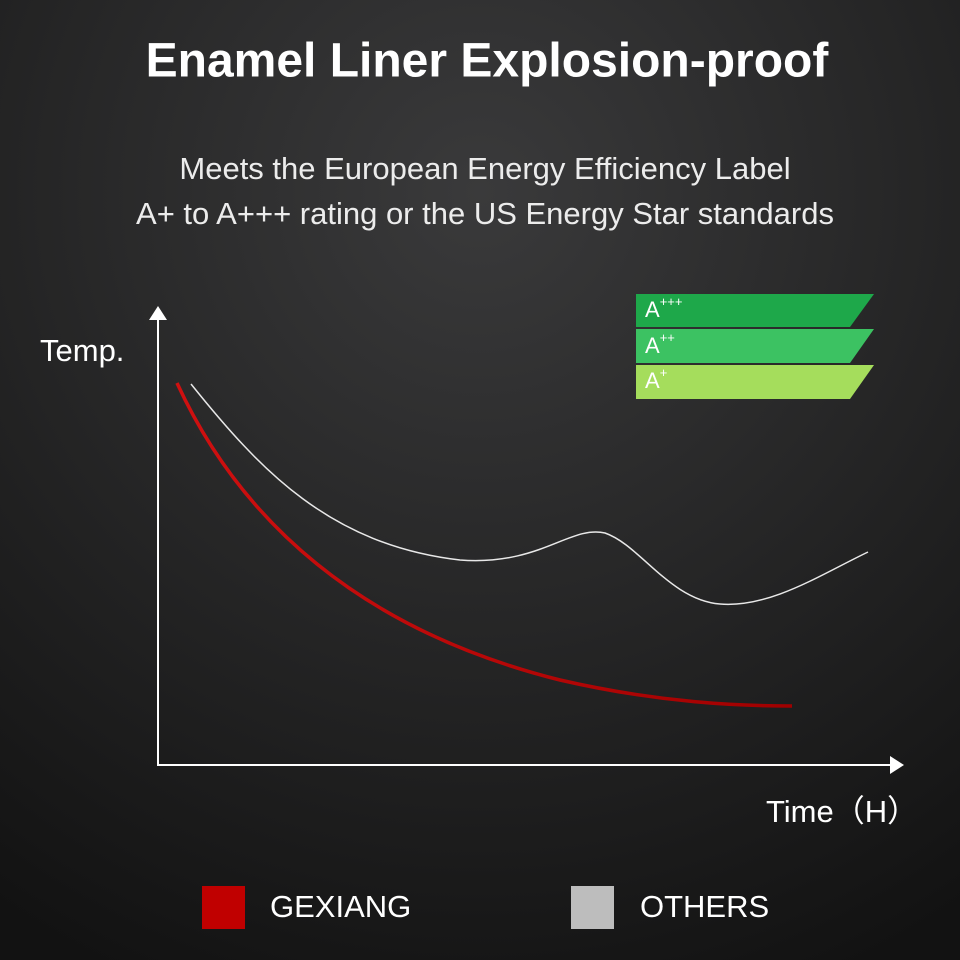 This screenshot has height=960, width=960. Describe the element at coordinates (704, 906) in the screenshot. I see `legend-label: OTHERS` at that location.